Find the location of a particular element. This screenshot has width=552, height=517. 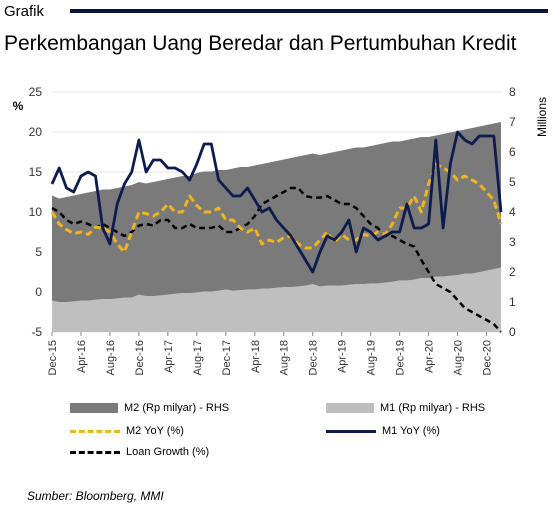

y-left-tick-label: 20 is located at coordinates (36, 132).